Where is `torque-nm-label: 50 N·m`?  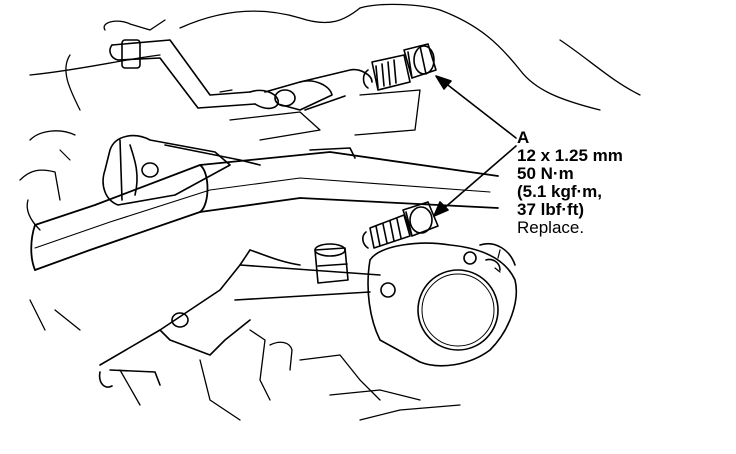 torque-nm-label: 50 N·m is located at coordinates (545, 173).